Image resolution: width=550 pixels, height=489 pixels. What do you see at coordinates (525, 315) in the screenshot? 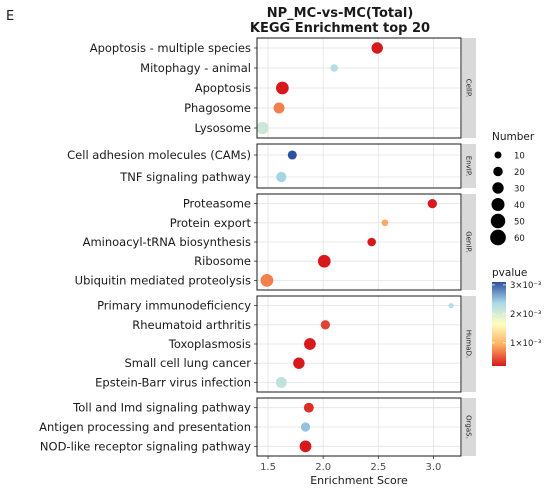
I see `color-legend-label: 2×10⁻³` at bounding box center [525, 315].